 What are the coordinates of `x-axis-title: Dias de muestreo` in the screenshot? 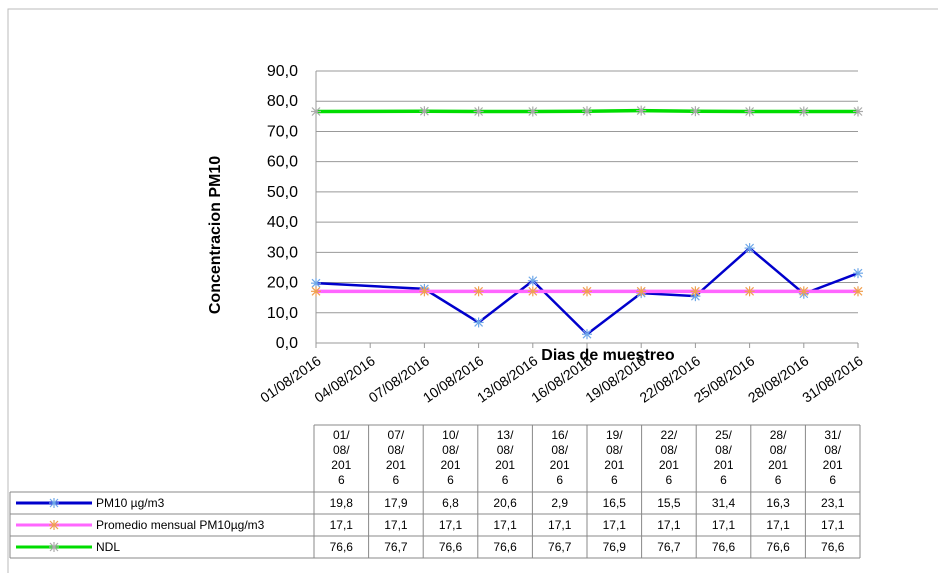 It's located at (608, 355).